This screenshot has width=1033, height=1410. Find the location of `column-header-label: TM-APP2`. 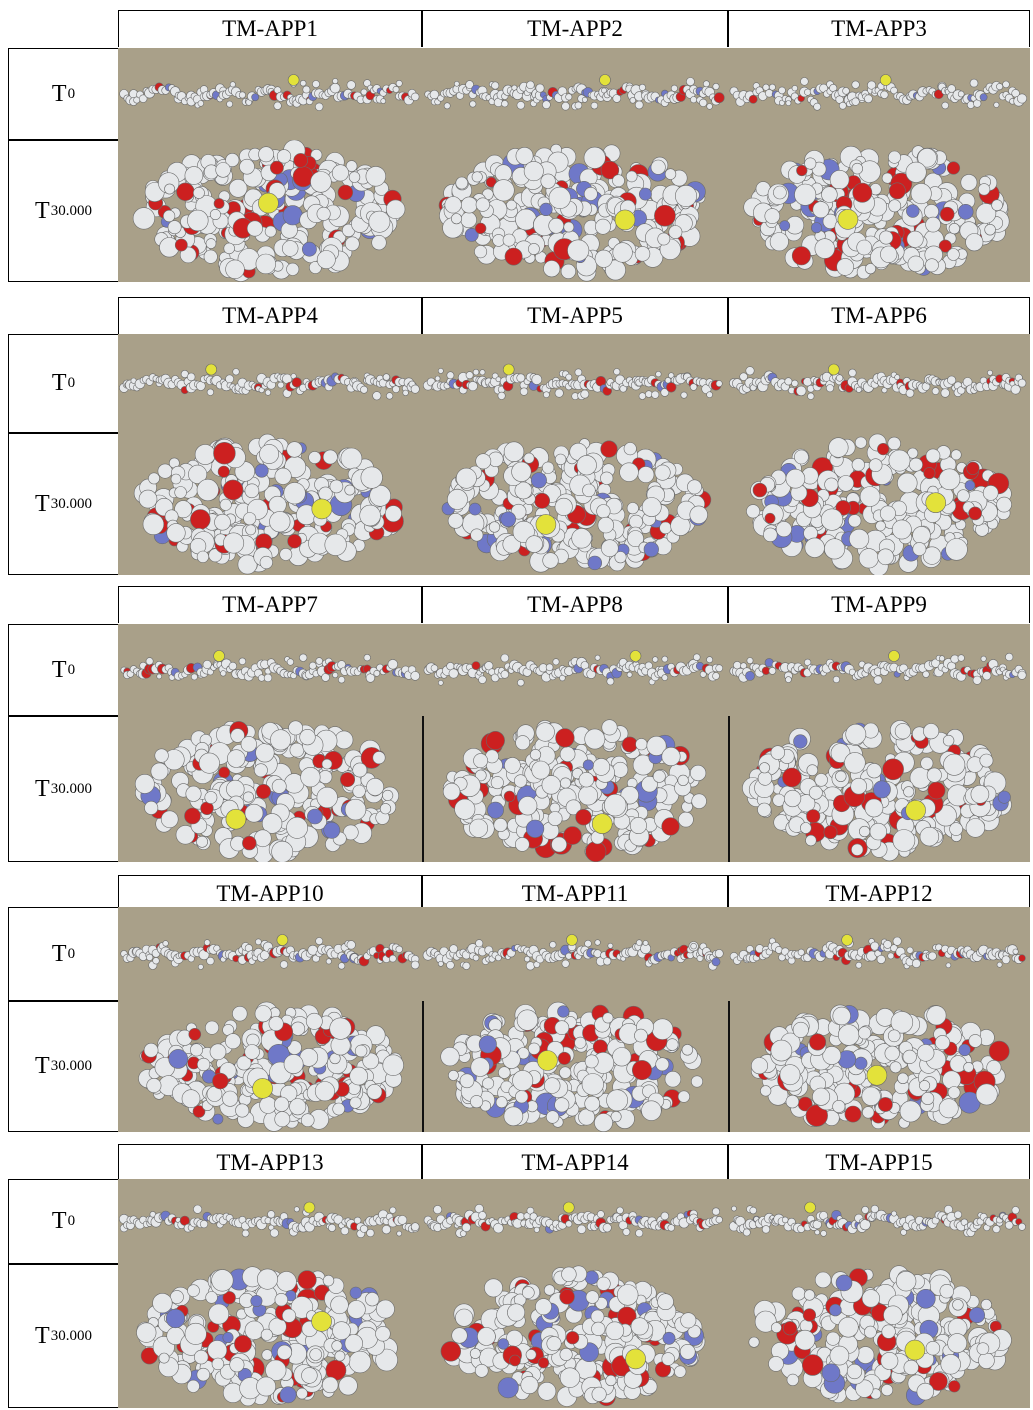

column-header-label: TM-APP2 is located at coordinates (575, 28).